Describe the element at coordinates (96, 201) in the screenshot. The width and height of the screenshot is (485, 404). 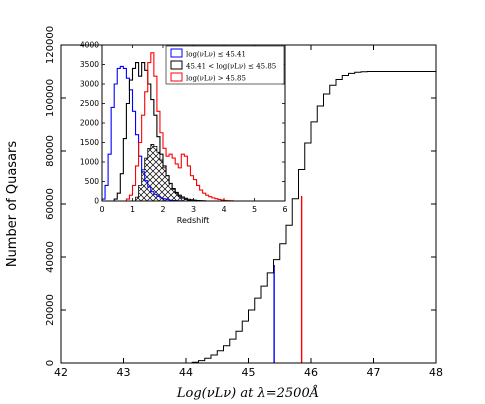
I see `inset-y-tick-label: 0` at that location.